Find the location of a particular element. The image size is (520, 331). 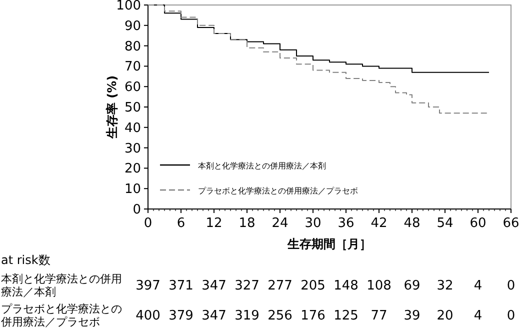

x-tick-label: 24 is located at coordinates (280, 223).